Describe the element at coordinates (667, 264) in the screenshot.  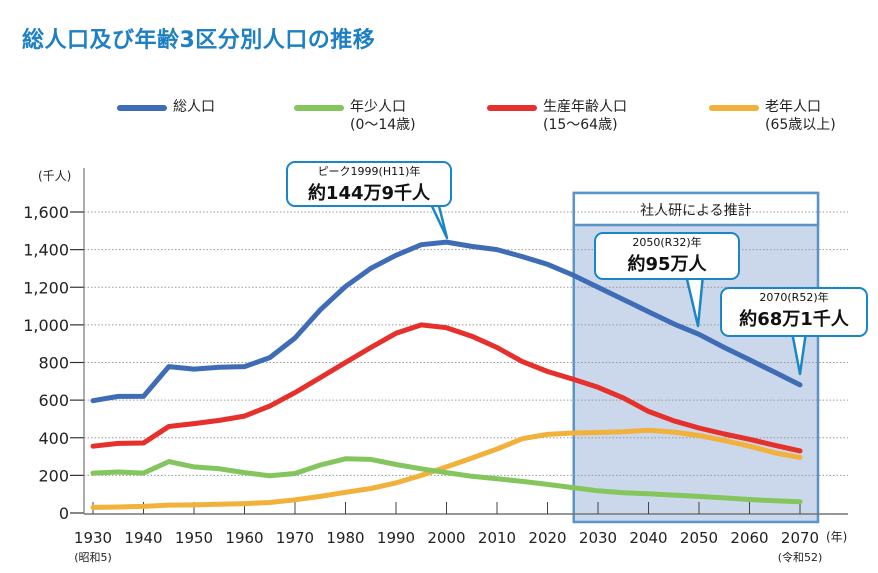
I see `callout-big: 約95万人` at that location.